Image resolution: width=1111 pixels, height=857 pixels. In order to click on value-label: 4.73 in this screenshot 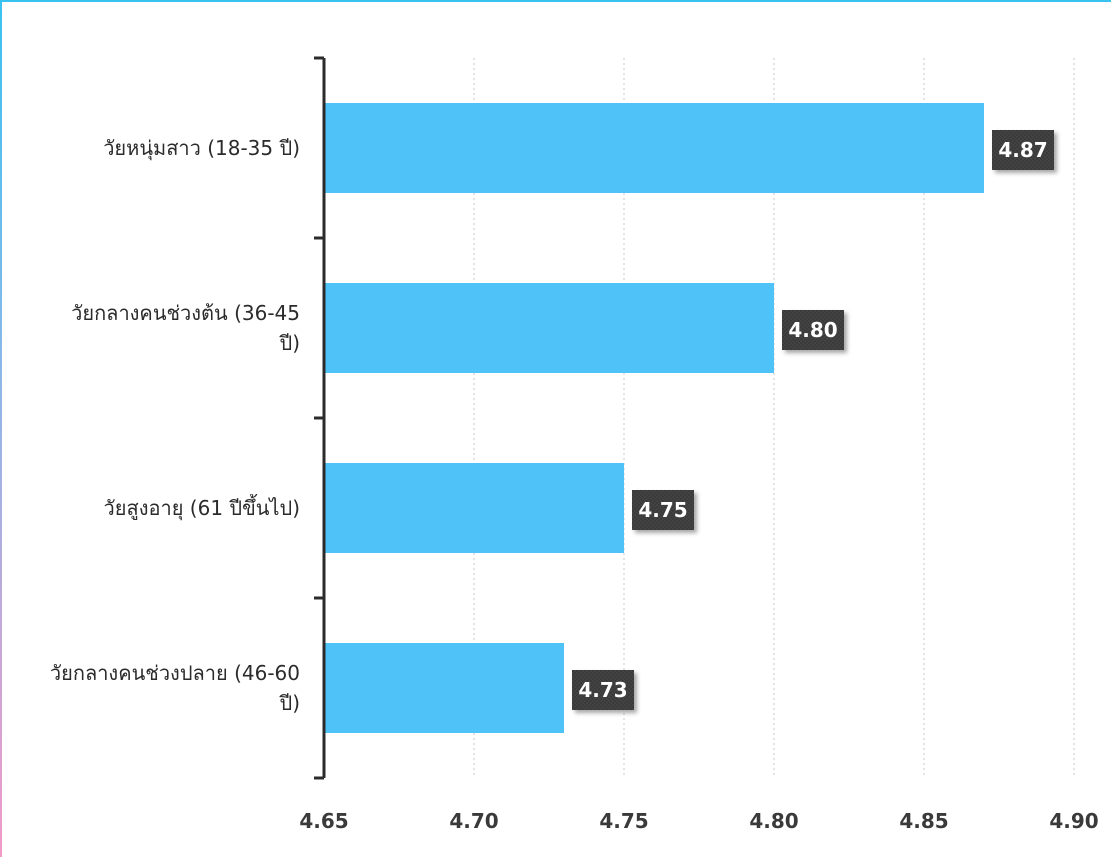, I will do `click(603, 690)`.